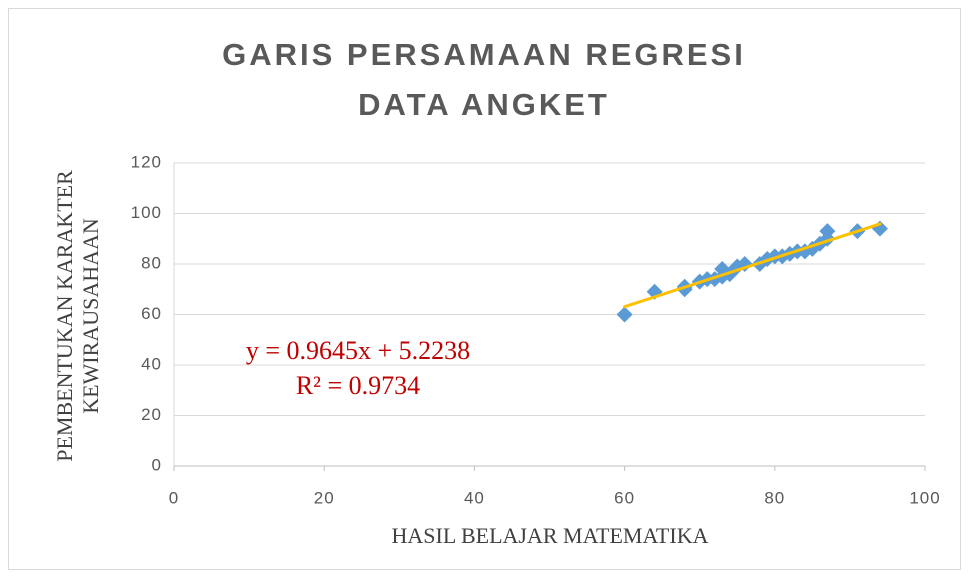 This screenshot has height=578, width=969. What do you see at coordinates (151, 262) in the screenshot?
I see `y-tick-label: 80` at bounding box center [151, 262].